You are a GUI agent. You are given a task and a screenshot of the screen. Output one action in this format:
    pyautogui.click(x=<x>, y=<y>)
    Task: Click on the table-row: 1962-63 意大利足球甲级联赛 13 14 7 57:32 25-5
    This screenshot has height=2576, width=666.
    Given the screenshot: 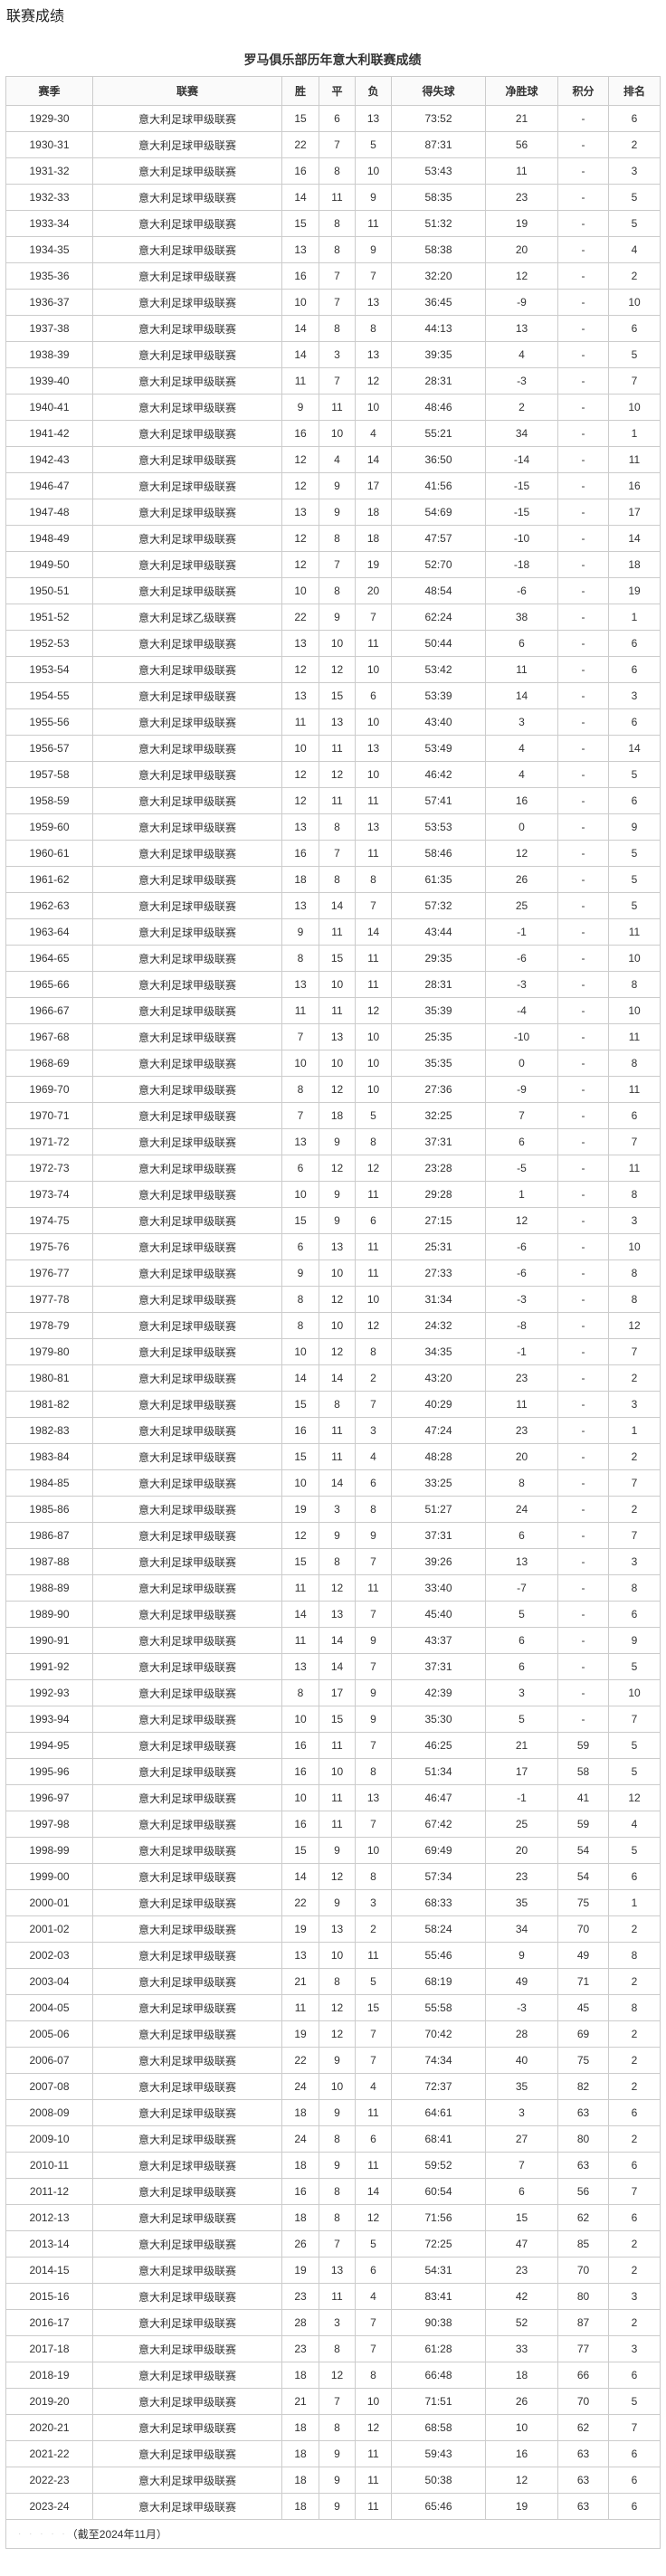 What is the action you would take?
    pyautogui.click(x=333, y=905)
    